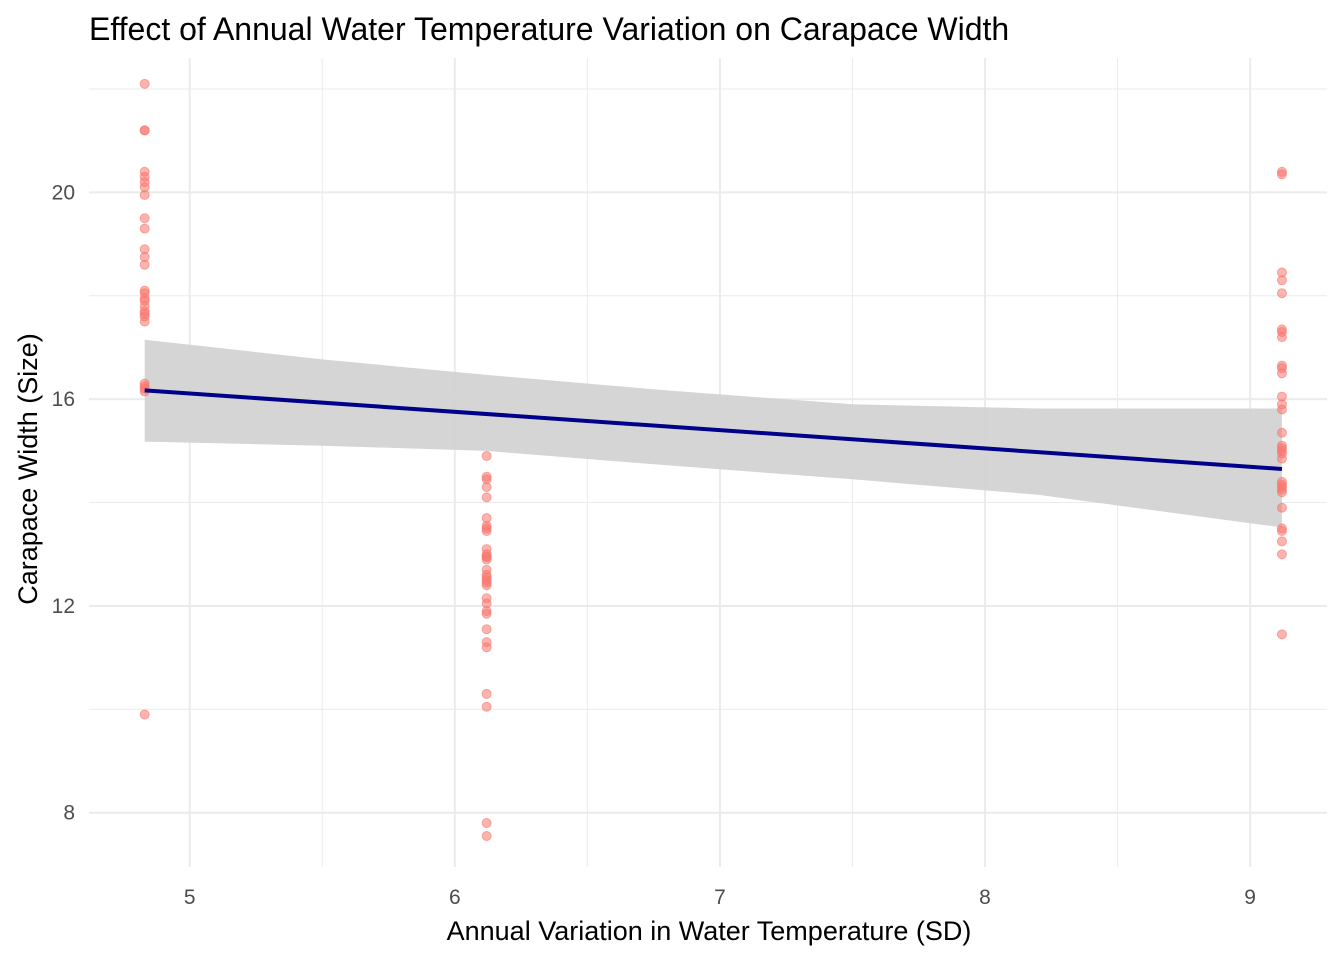  I want to click on x-tick-label: 7, so click(720, 897).